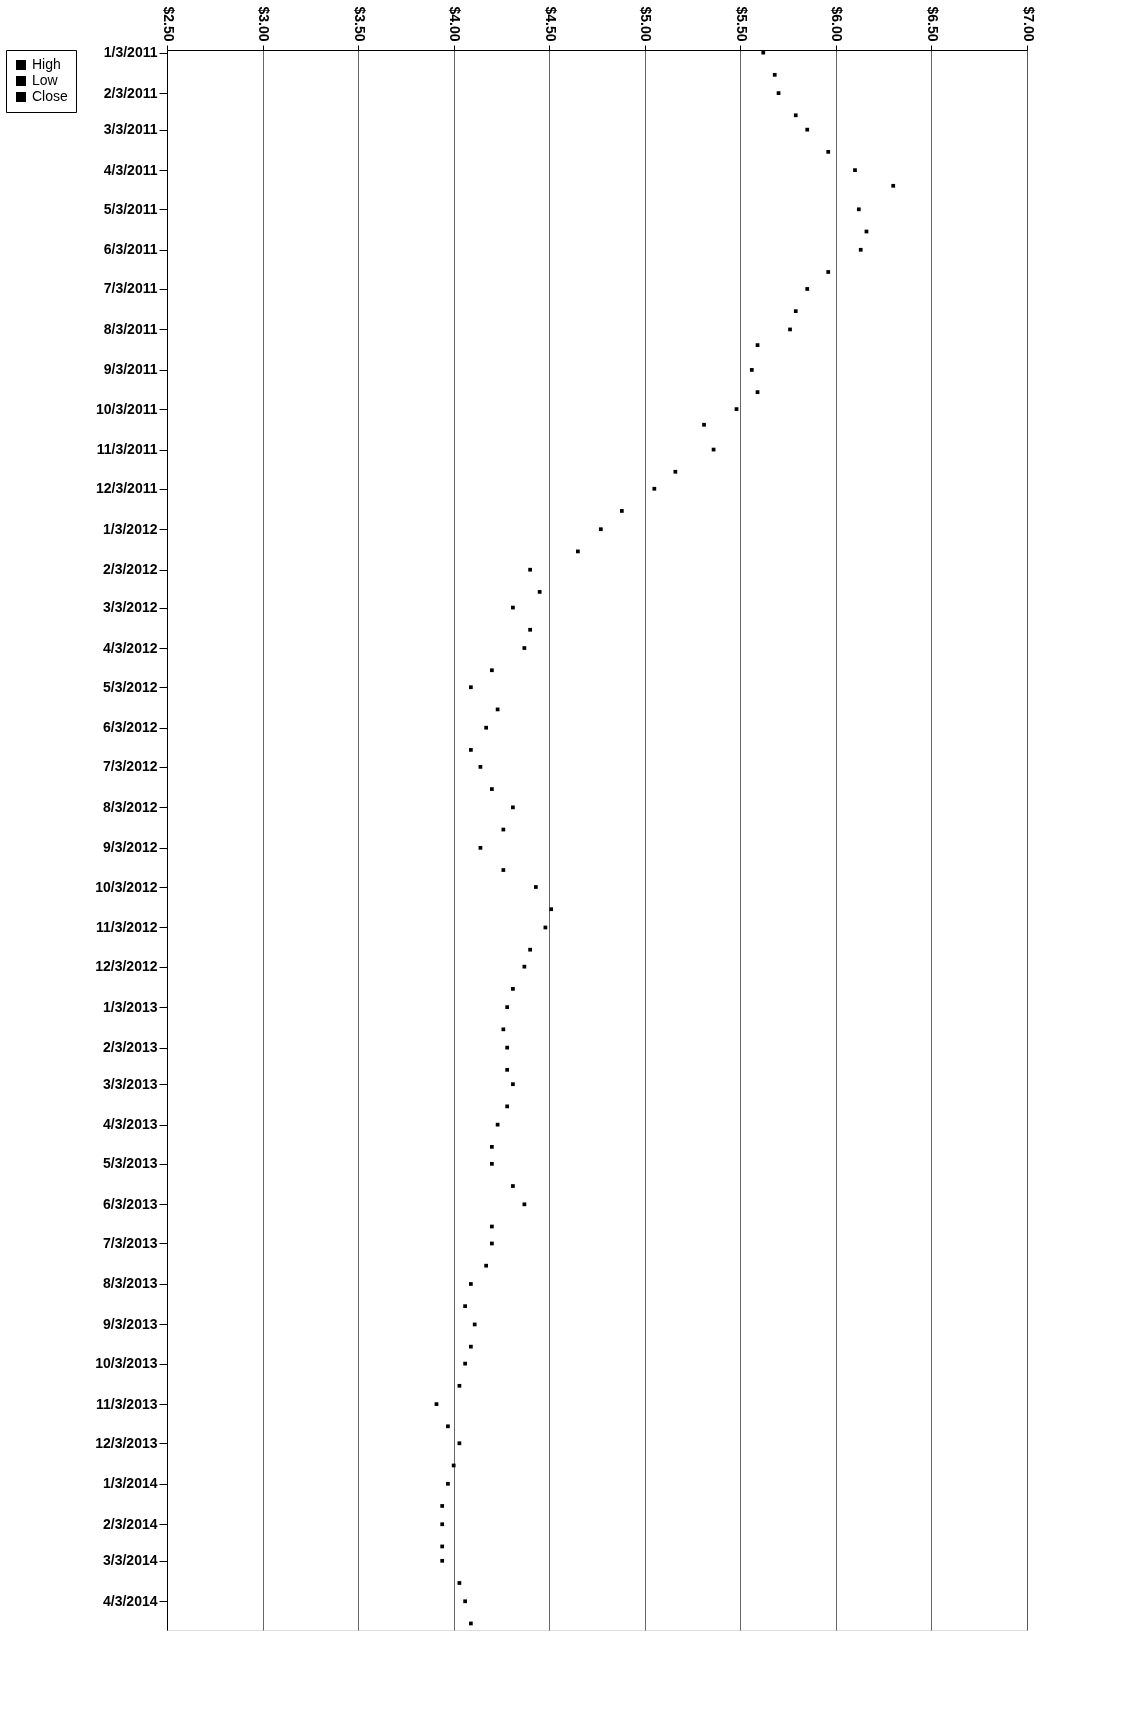 The height and width of the screenshot is (1726, 1124). Describe the element at coordinates (130, 607) in the screenshot. I see `y-tick-label: 3/3/2012` at that location.